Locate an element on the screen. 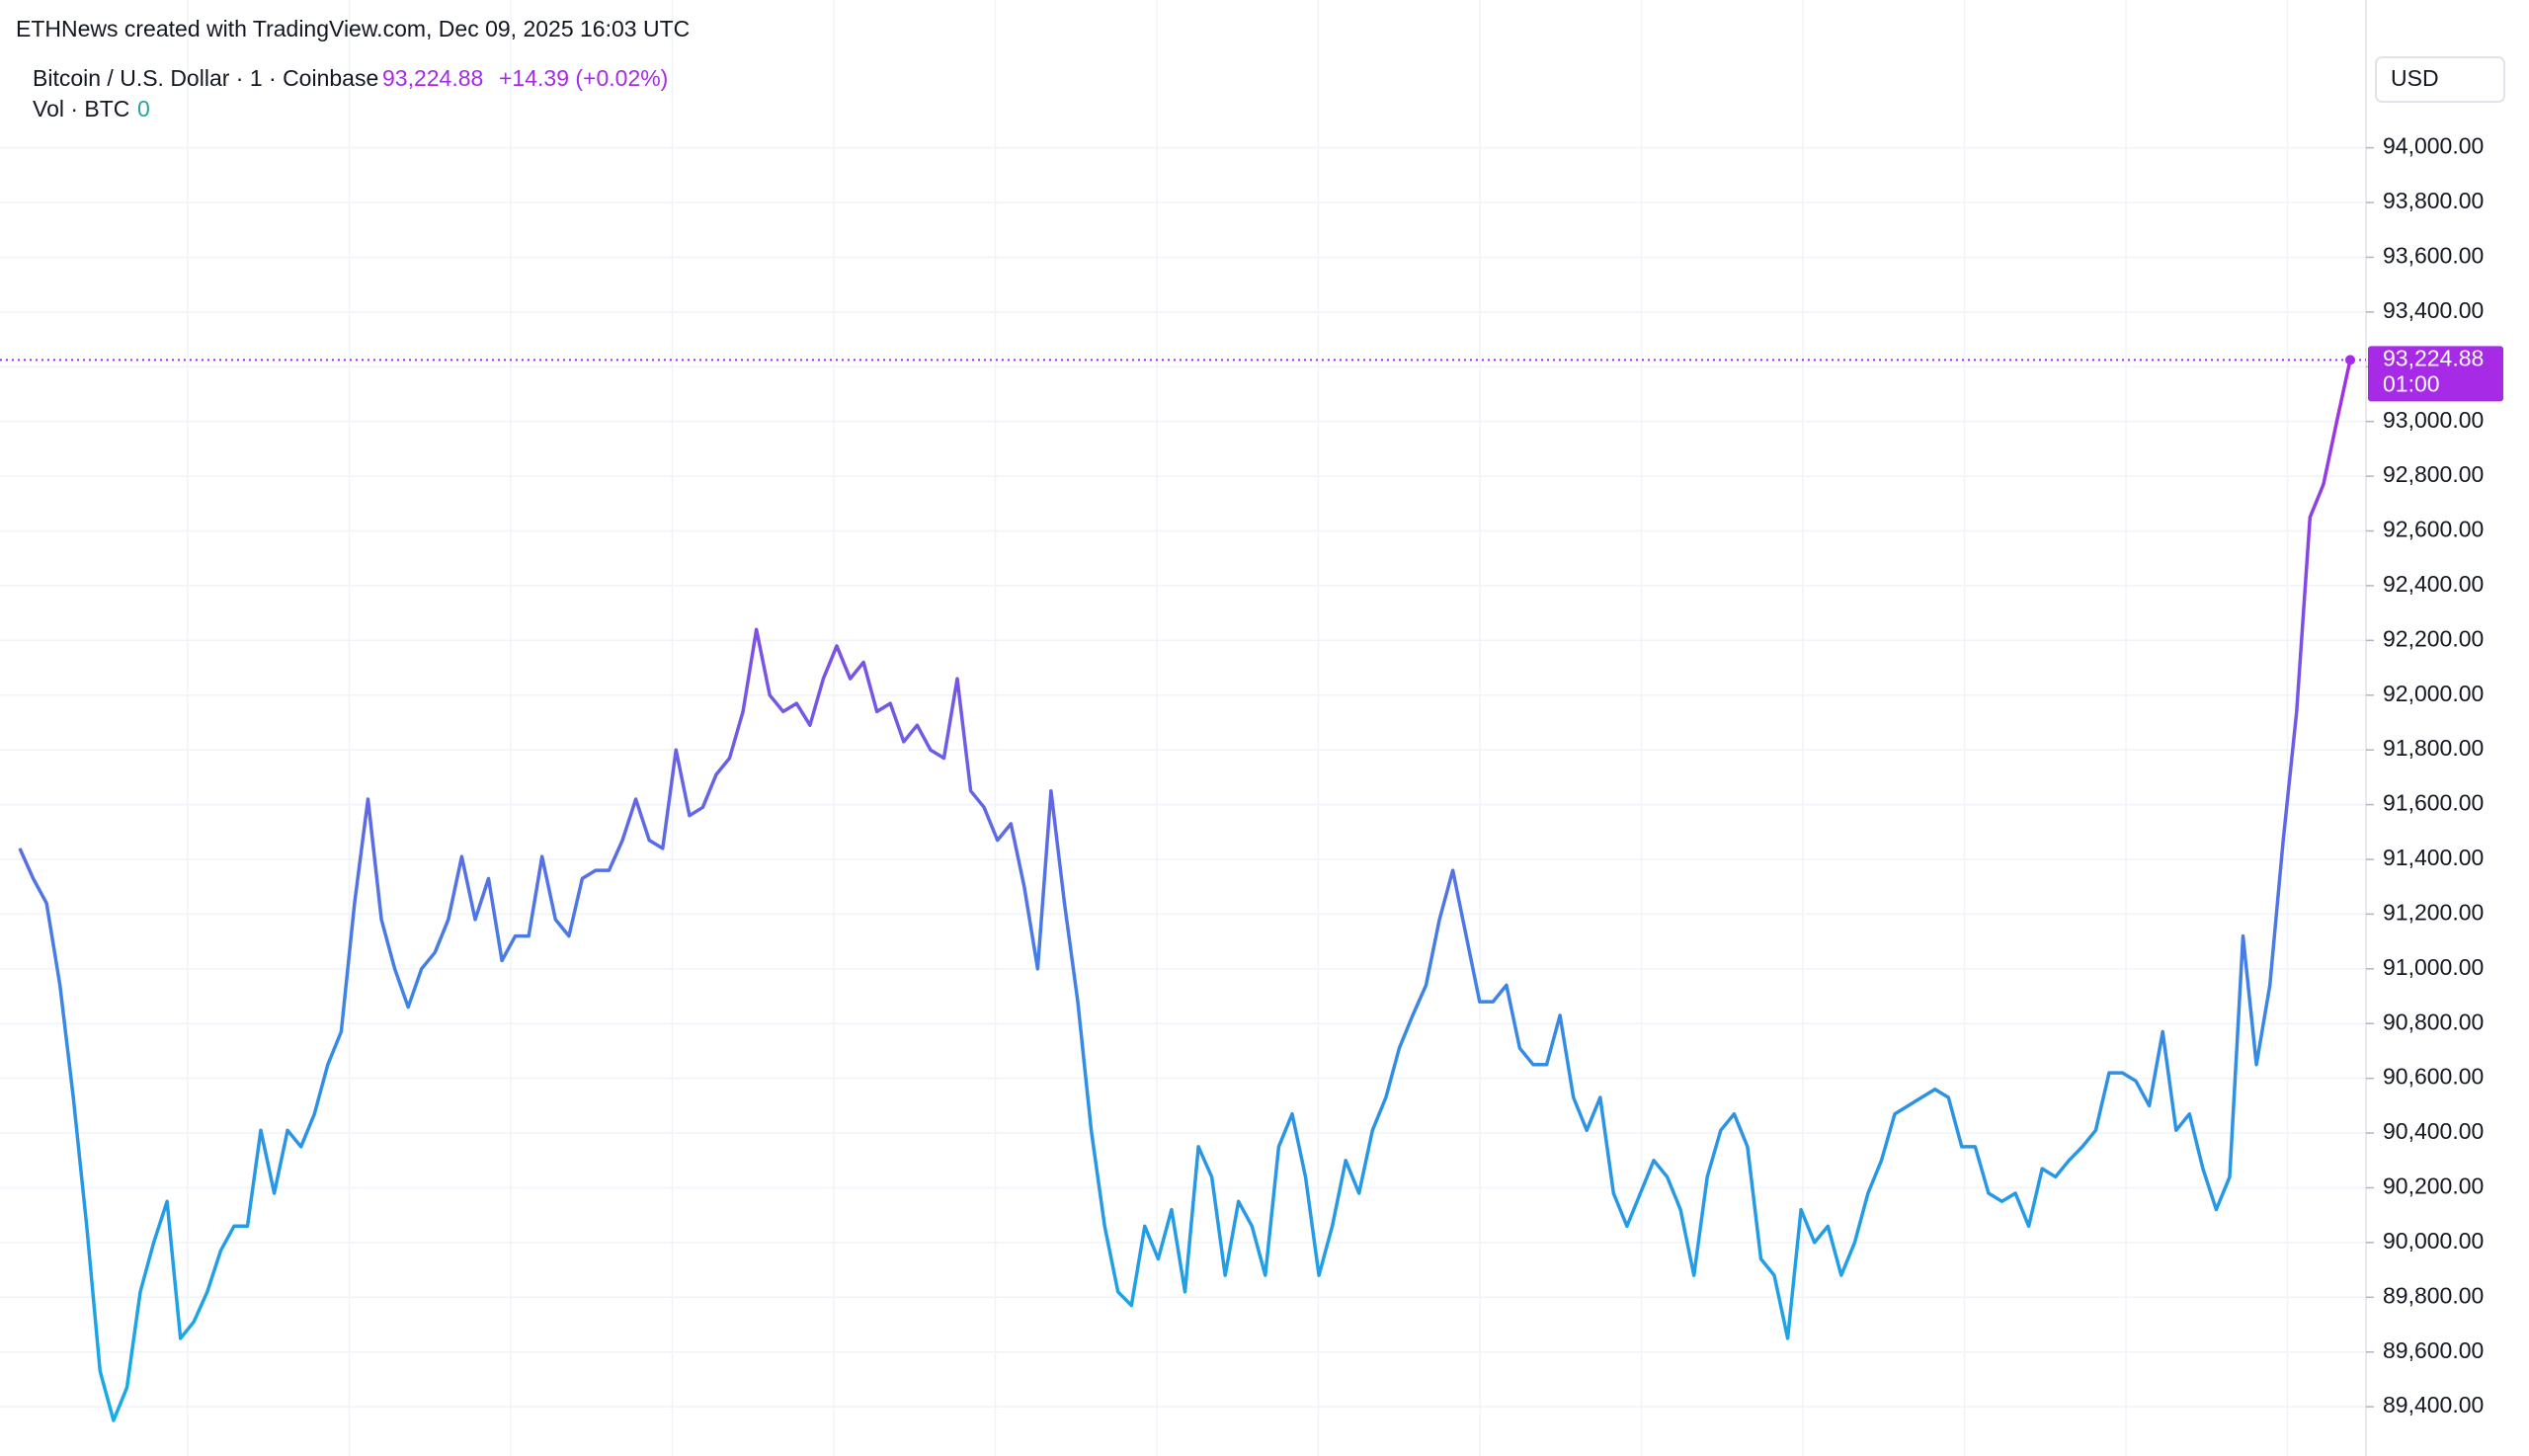 Image resolution: width=2529 pixels, height=1456 pixels. y-tick-label: 94,000.00 is located at coordinates (2434, 146).